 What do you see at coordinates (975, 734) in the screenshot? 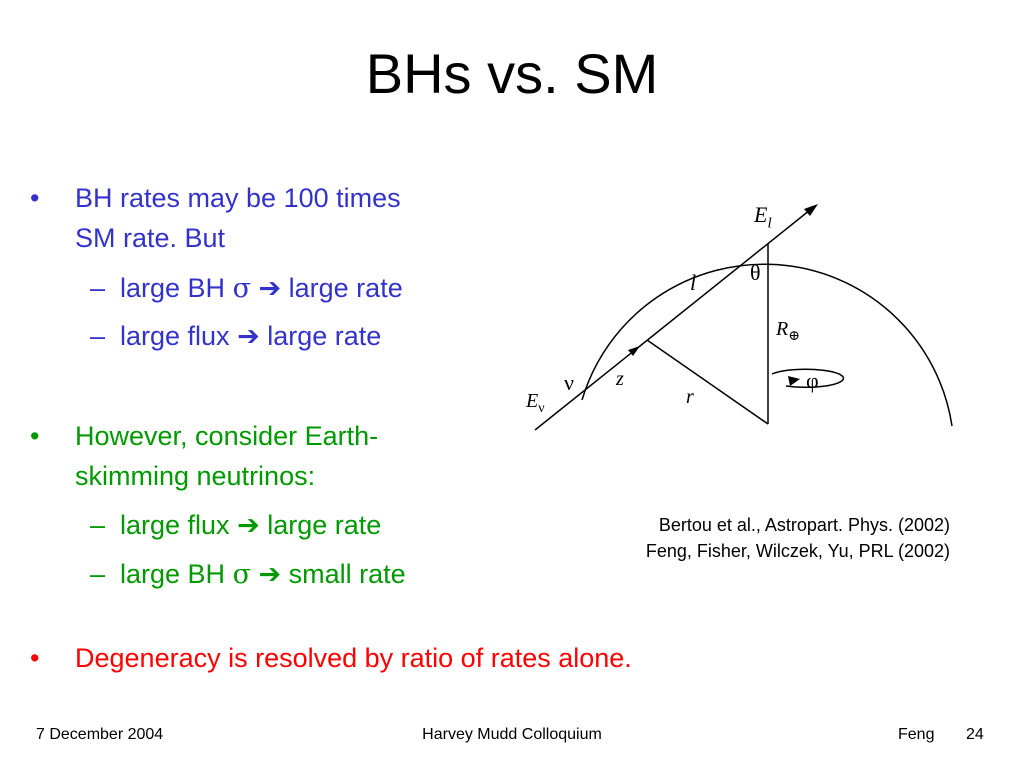
I see `footer-page-number: 24` at bounding box center [975, 734].